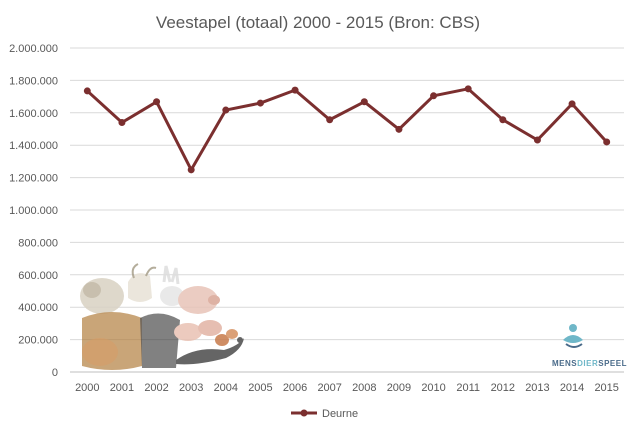 The height and width of the screenshot is (426, 640). I want to click on legend-swatch-marker, so click(304, 413).